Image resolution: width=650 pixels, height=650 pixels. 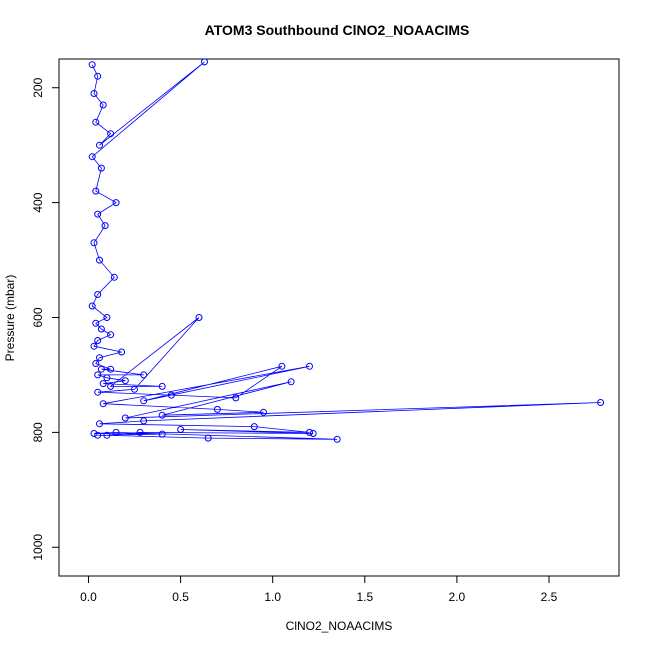 I want to click on x-tick-label: 1.0, so click(x=272, y=597).